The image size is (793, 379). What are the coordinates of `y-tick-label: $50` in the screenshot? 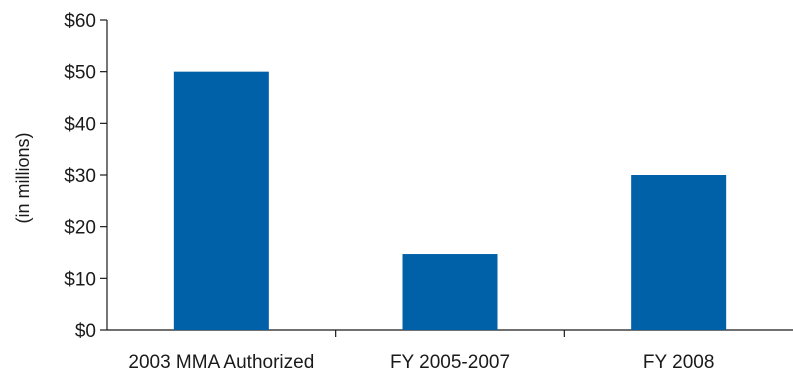 It's located at (80, 73).